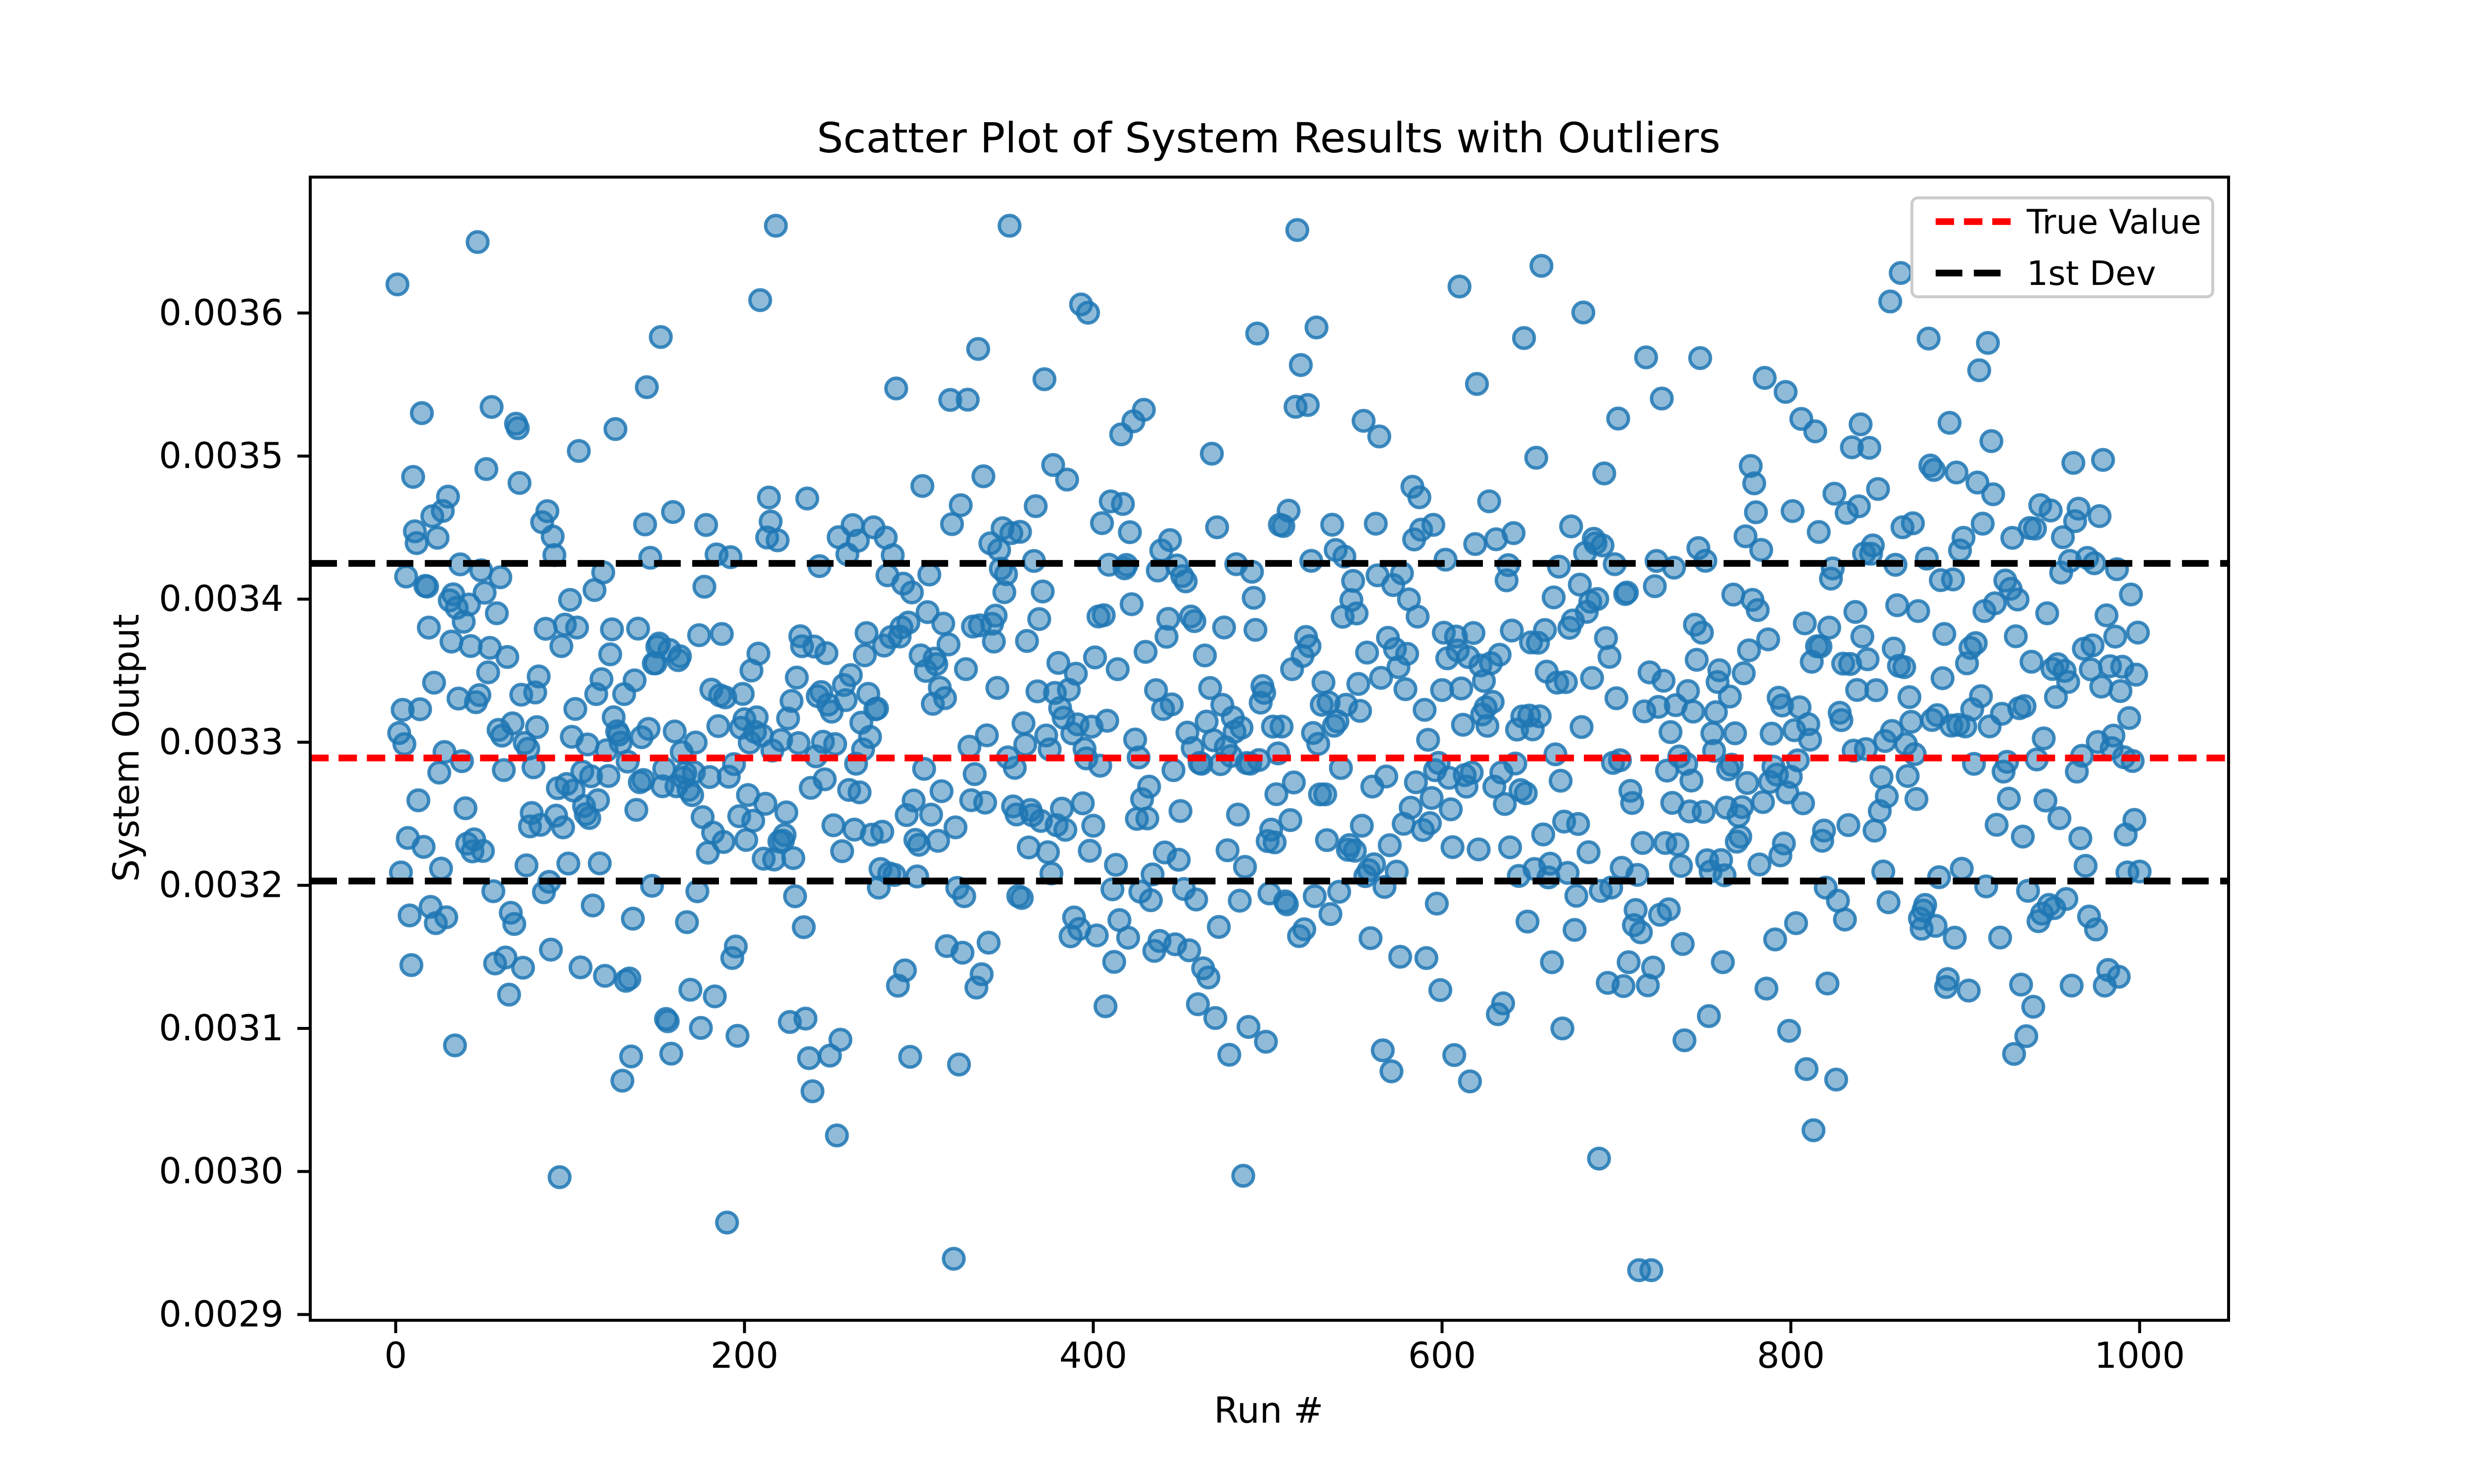 The width and height of the screenshot is (2474, 1484). Describe the element at coordinates (2114, 222) in the screenshot. I see `legend-label: True Value` at that location.